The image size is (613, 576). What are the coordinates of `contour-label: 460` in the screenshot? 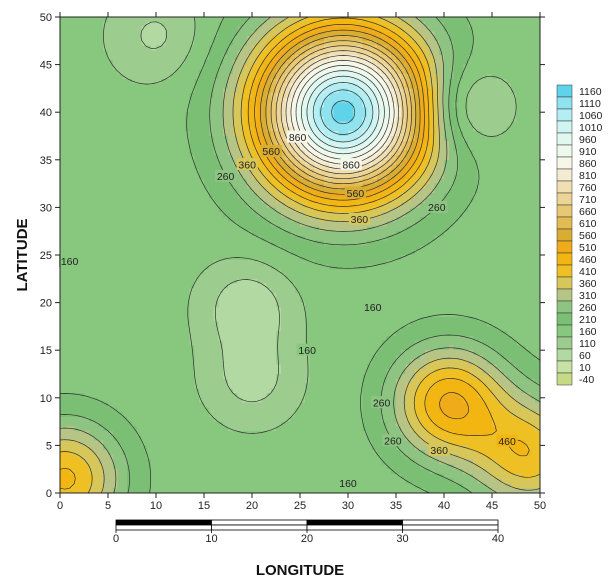 It's located at (507, 442).